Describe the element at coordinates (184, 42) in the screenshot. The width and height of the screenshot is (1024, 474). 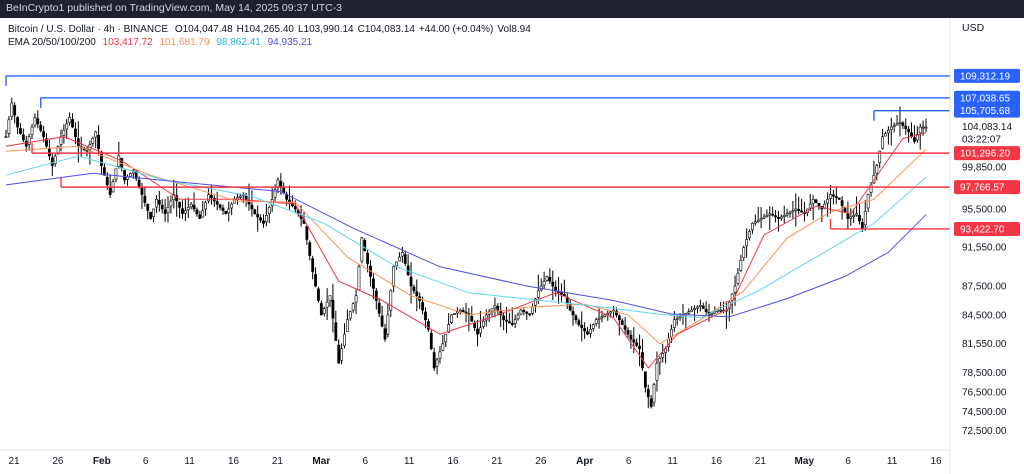
I see `ema50-value: 101,681.79` at that location.